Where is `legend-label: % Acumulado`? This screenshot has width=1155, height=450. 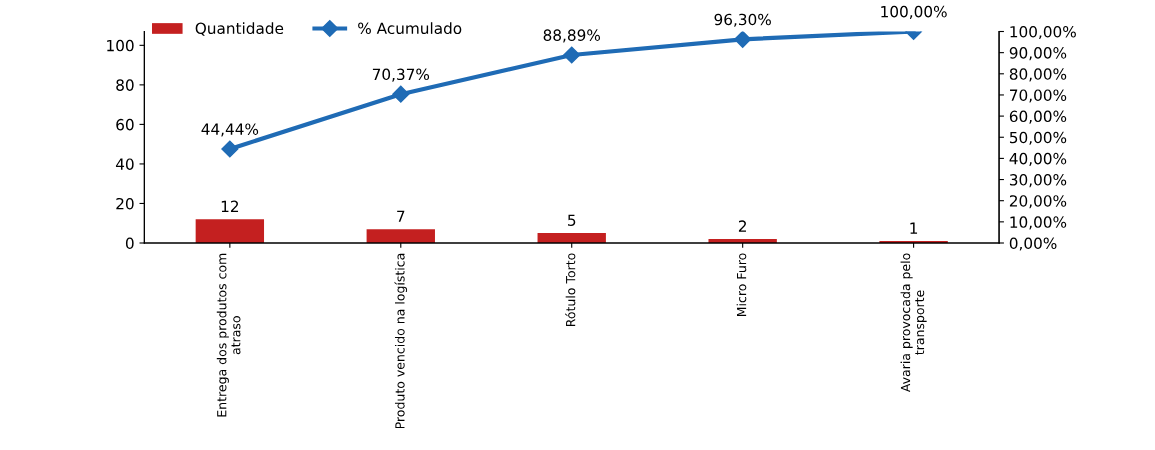
legend-label: % Acumulado is located at coordinates (410, 28).